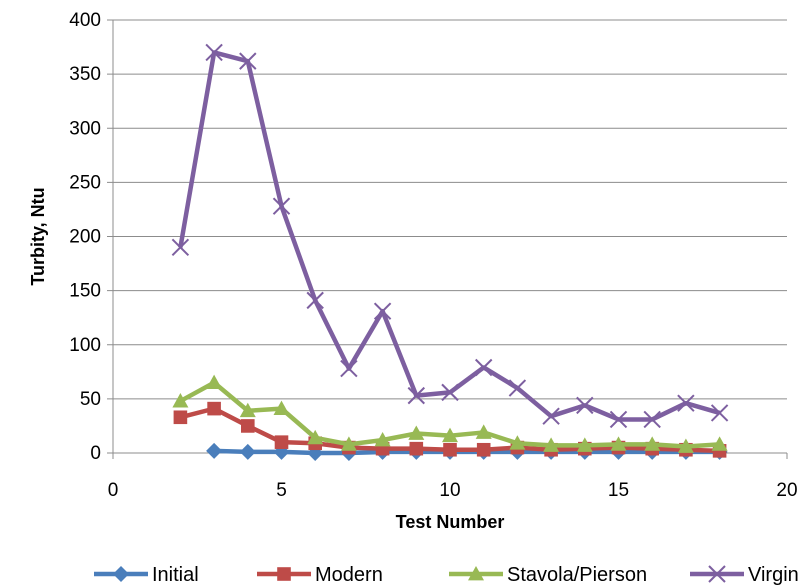  What do you see at coordinates (85, 182) in the screenshot?
I see `y-tick-label: 250` at bounding box center [85, 182].